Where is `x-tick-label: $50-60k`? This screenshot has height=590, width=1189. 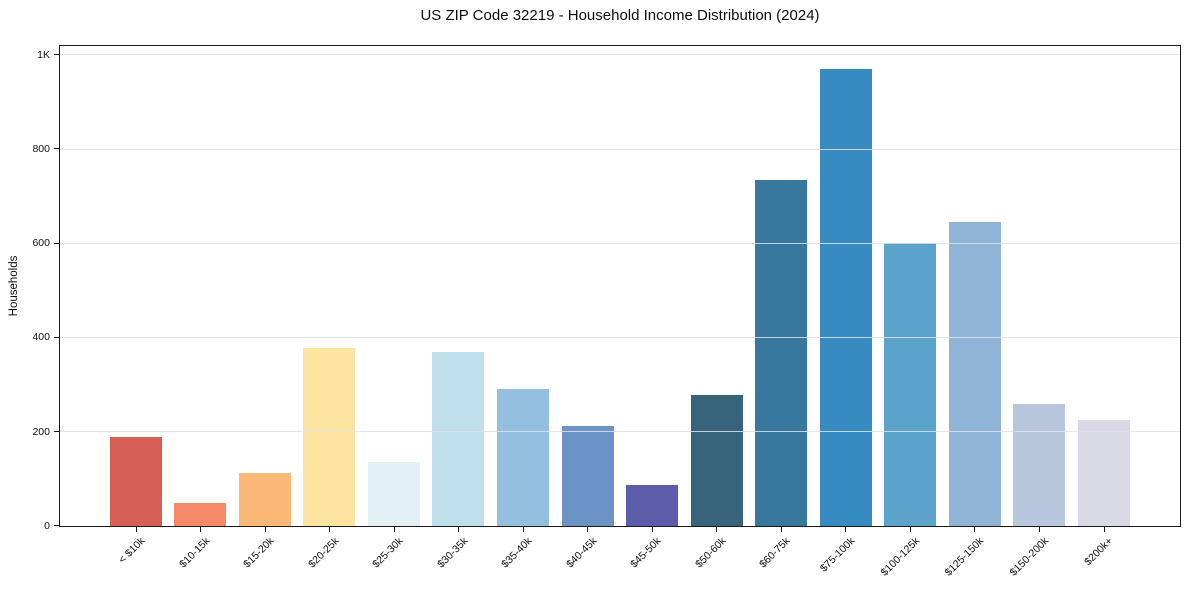 x-tick-label: $50-60k is located at coordinates (710, 553).